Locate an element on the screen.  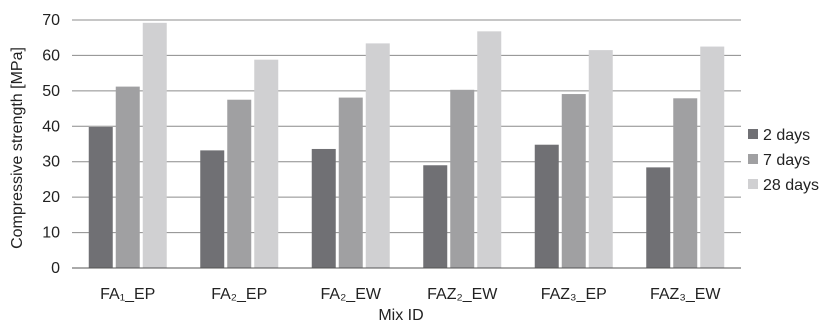
y-tick-label: 10 is located at coordinates (51, 233).